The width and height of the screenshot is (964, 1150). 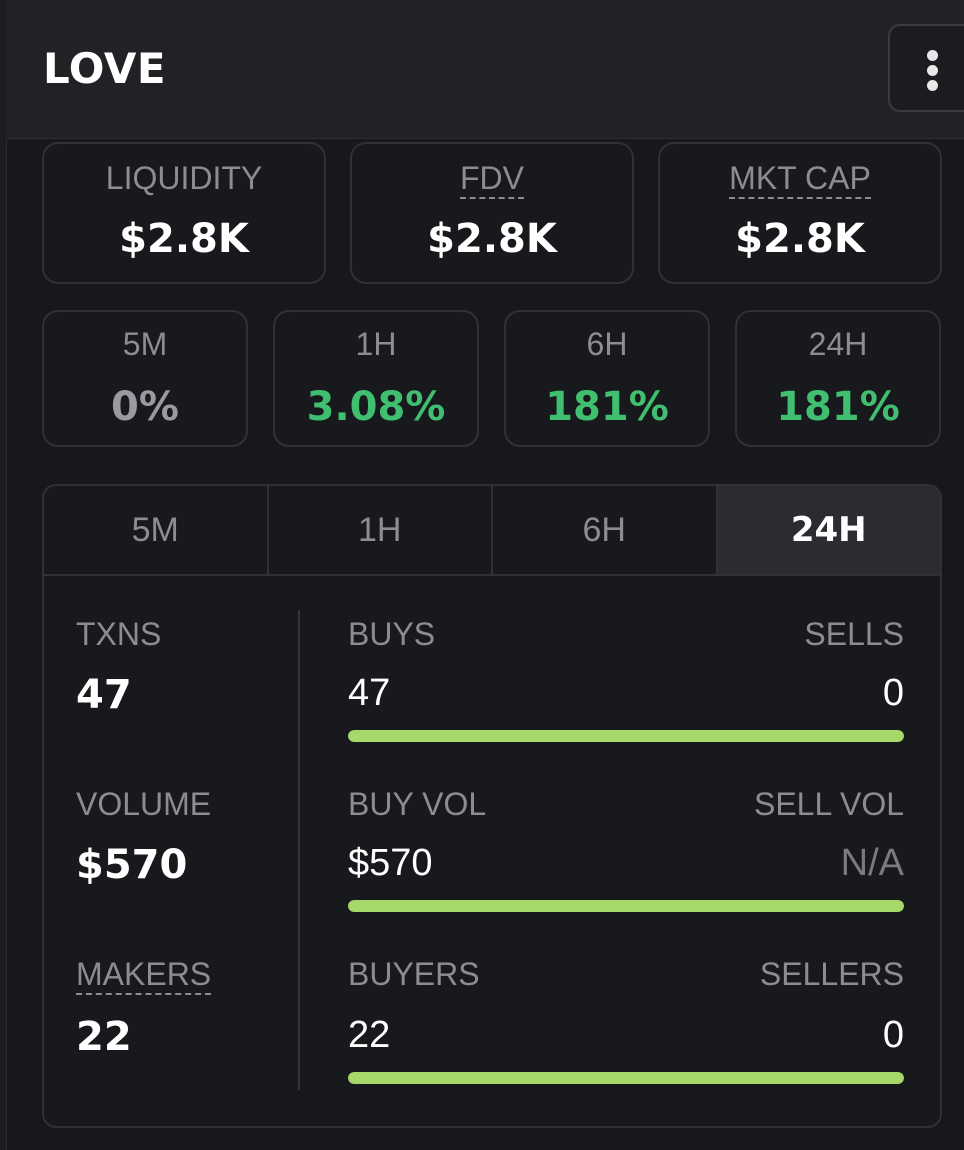 What do you see at coordinates (299, 850) in the screenshot?
I see `column-divider` at bounding box center [299, 850].